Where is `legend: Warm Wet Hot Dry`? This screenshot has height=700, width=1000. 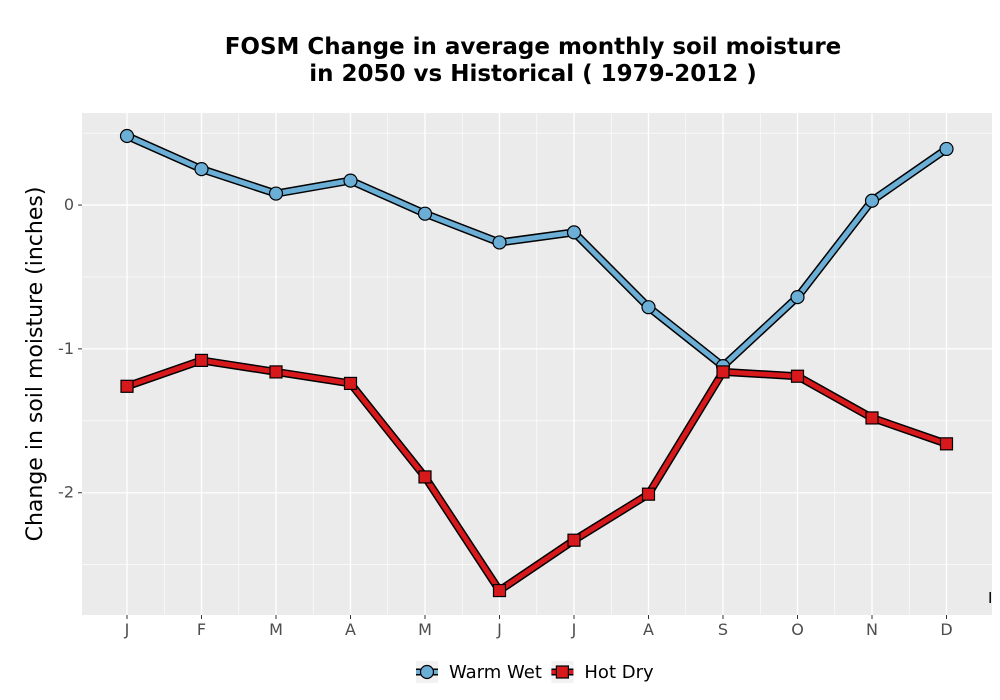
legend: Warm Wet Hot Dry is located at coordinates (535, 672).